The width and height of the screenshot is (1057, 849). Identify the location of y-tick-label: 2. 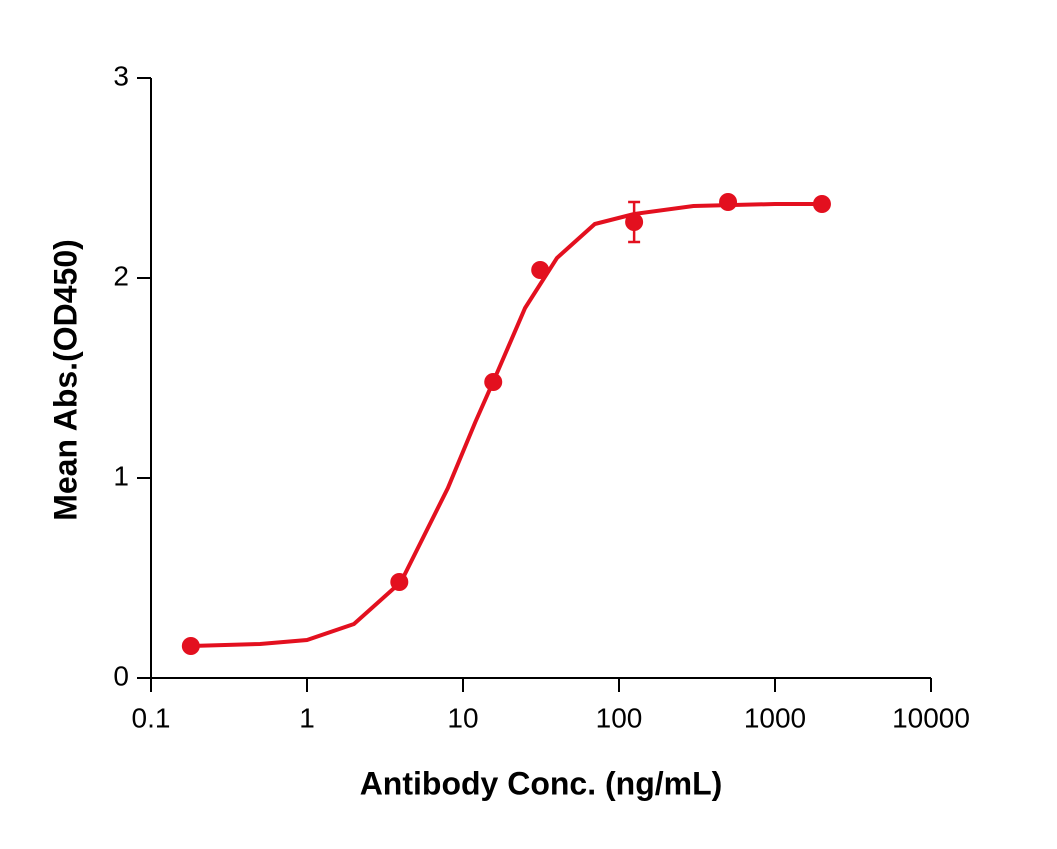
(121, 275).